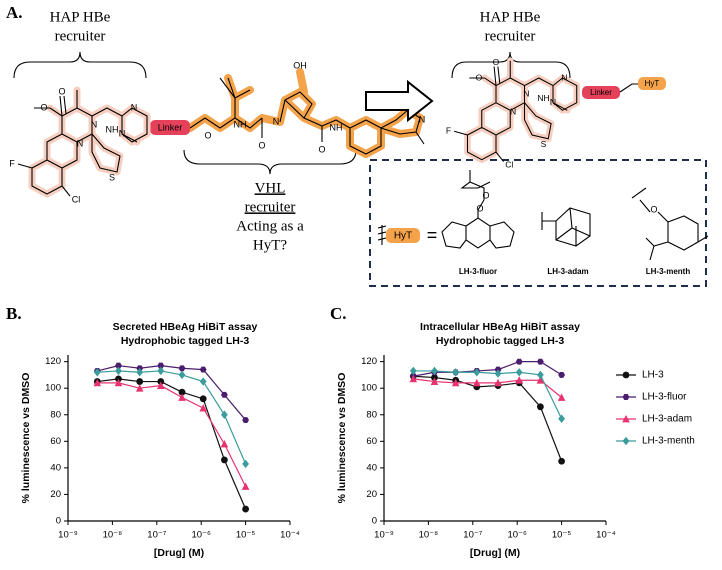 This screenshot has height=570, width=722. What do you see at coordinates (338, 313) in the screenshot?
I see `panel-label: C.` at bounding box center [338, 313].